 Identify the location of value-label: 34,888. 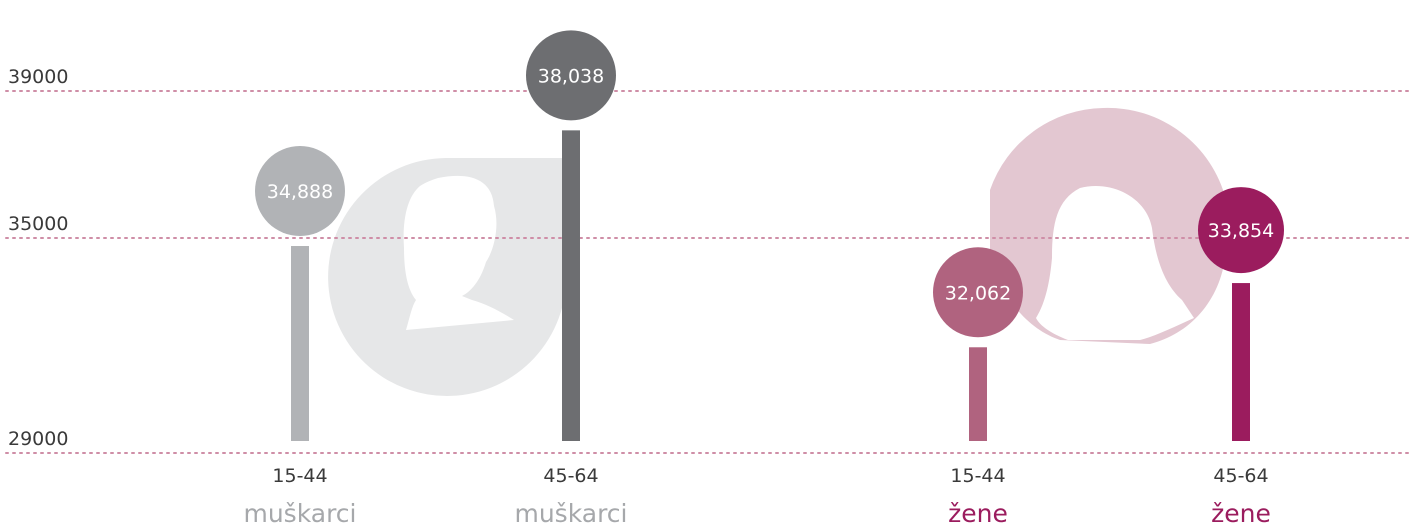
(300, 192).